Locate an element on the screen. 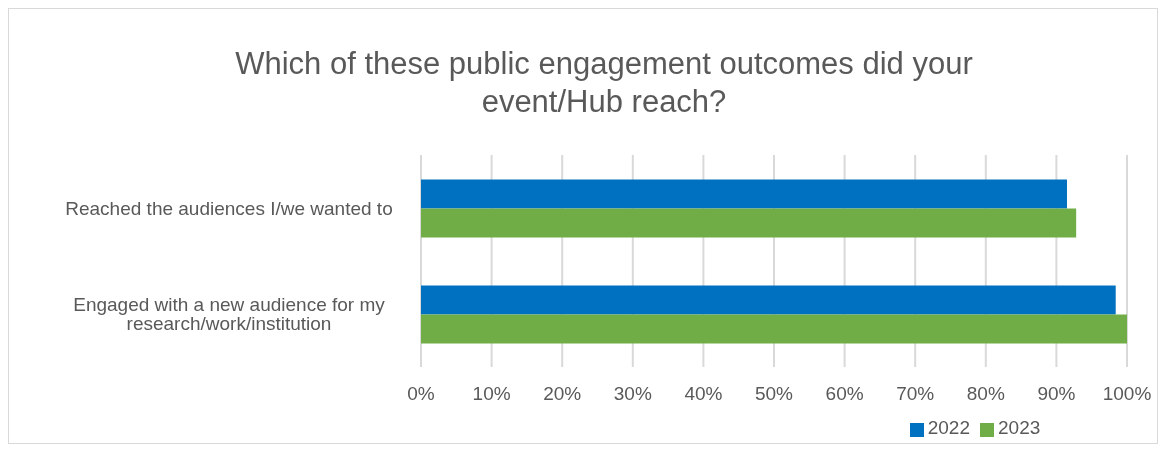 The height and width of the screenshot is (454, 1171). x-tick-label: 70% is located at coordinates (915, 394).